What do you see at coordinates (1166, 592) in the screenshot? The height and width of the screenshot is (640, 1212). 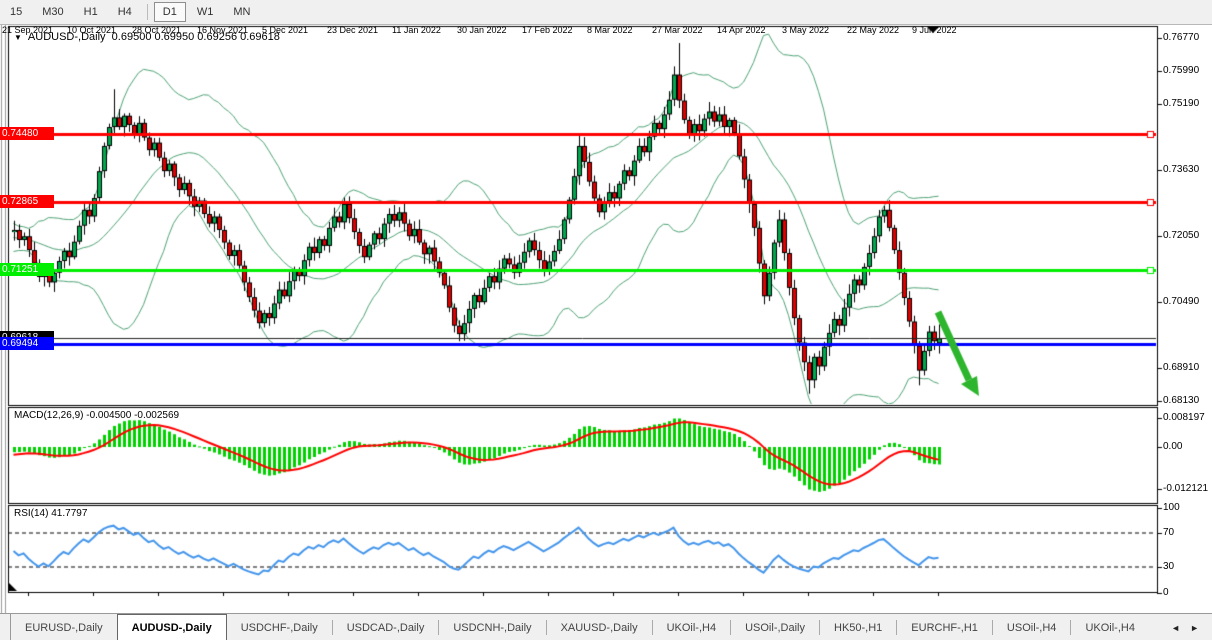 I see `rsi-scale-tick: 0` at bounding box center [1166, 592].